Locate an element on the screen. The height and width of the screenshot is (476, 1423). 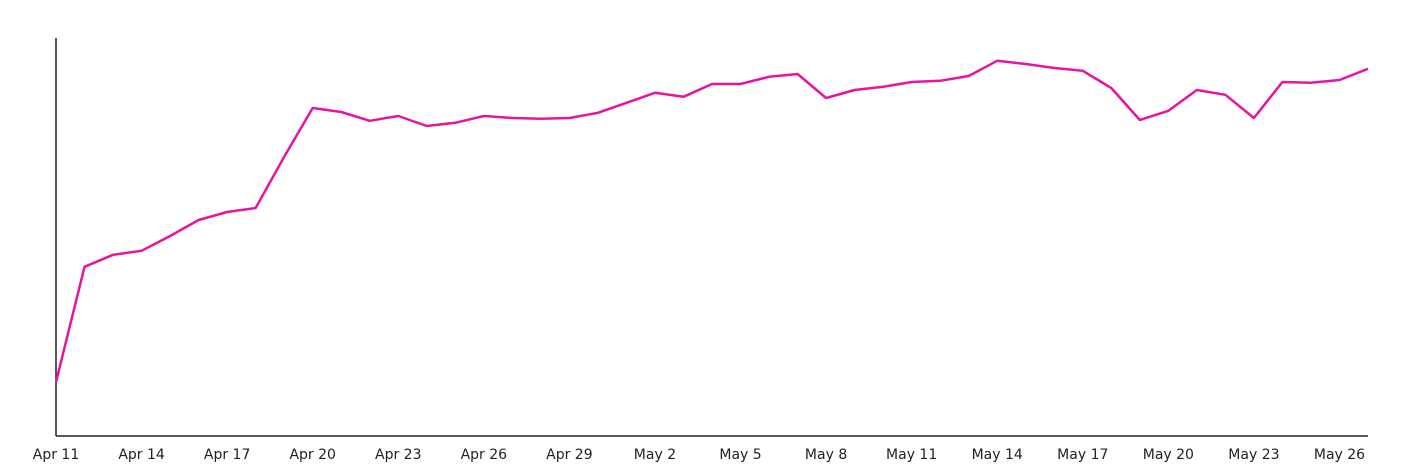
x-tick-label: May 20 is located at coordinates (1168, 455).